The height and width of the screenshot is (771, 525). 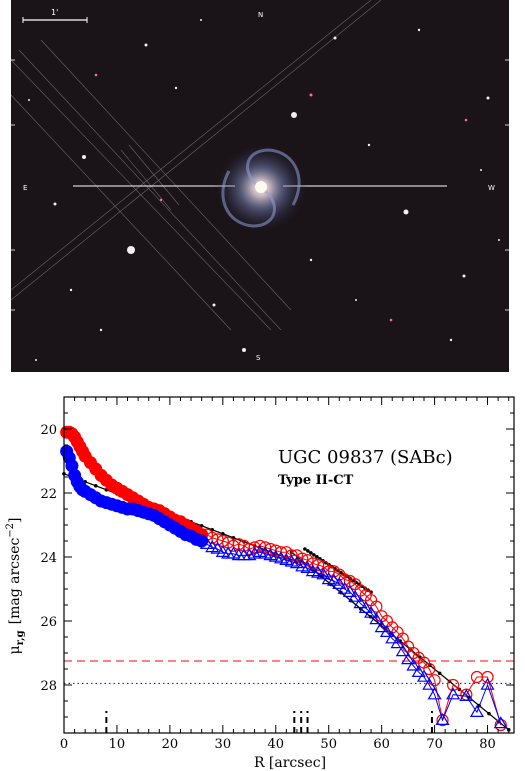 I want to click on x-tick-label: 40, so click(x=275, y=744).